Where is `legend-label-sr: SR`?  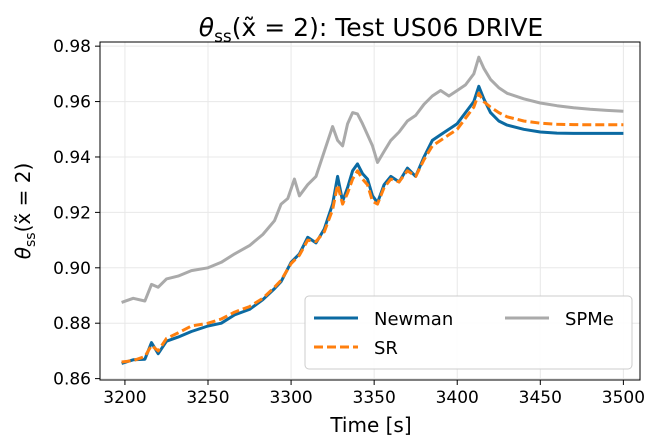 legend-label-sr: SR is located at coordinates (386, 348).